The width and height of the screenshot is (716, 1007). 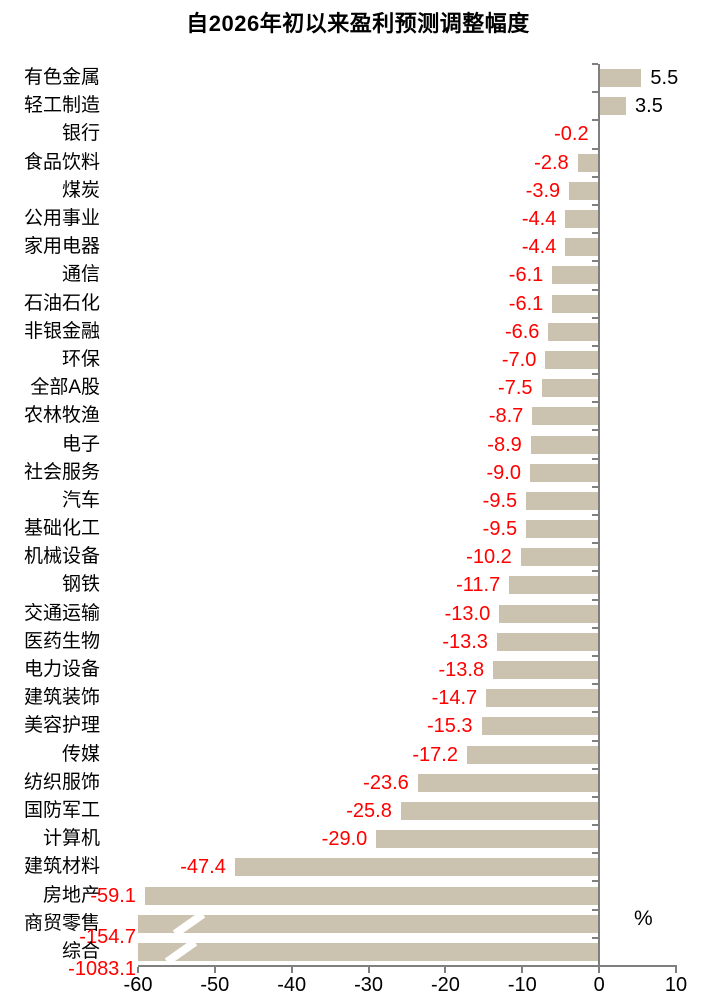 What do you see at coordinates (522, 985) in the screenshot?
I see `x-tick-label: -10` at bounding box center [522, 985].